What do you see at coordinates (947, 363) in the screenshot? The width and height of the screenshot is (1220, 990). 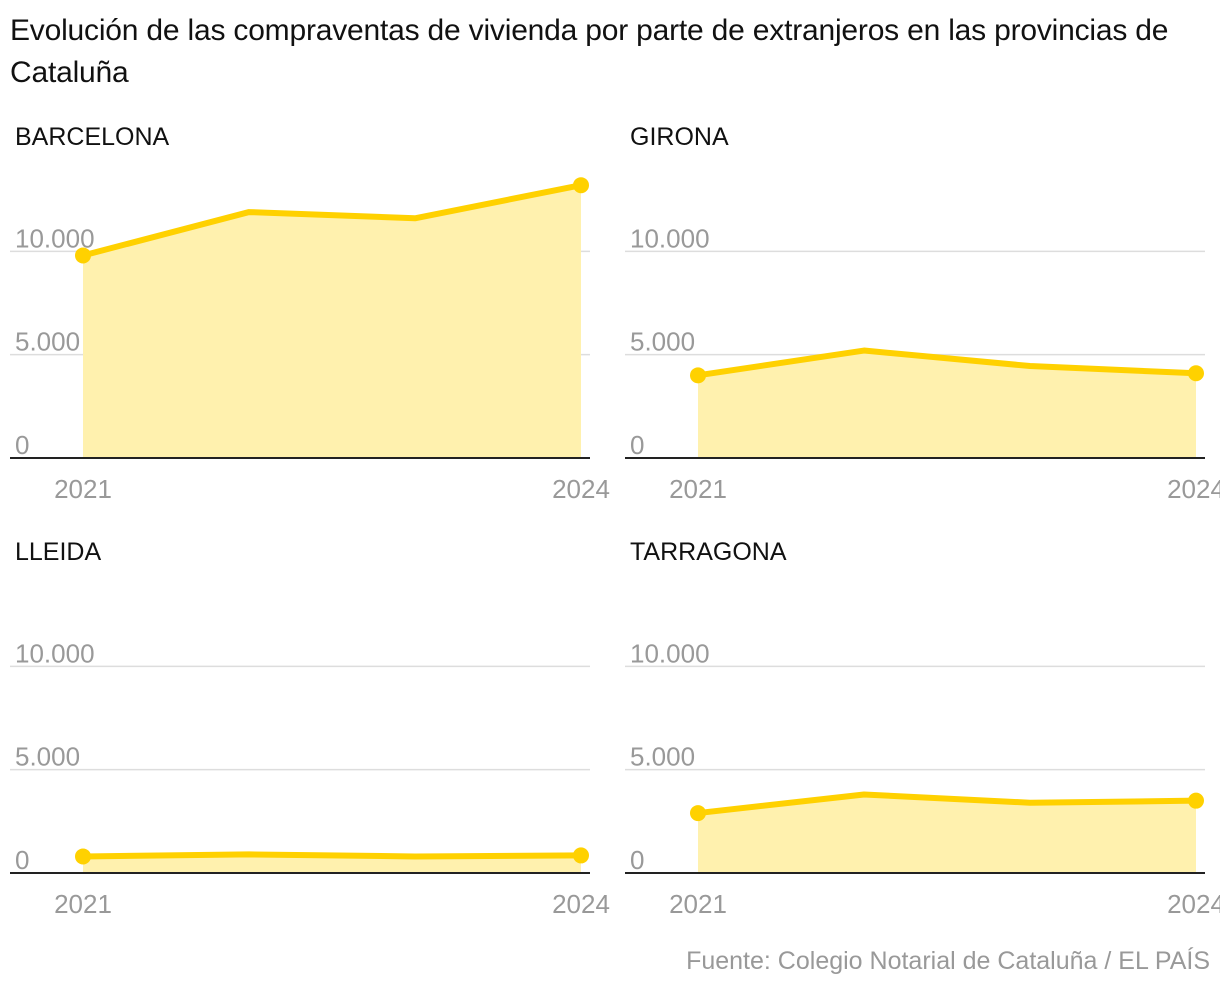 I see `series-line-girona` at bounding box center [947, 363].